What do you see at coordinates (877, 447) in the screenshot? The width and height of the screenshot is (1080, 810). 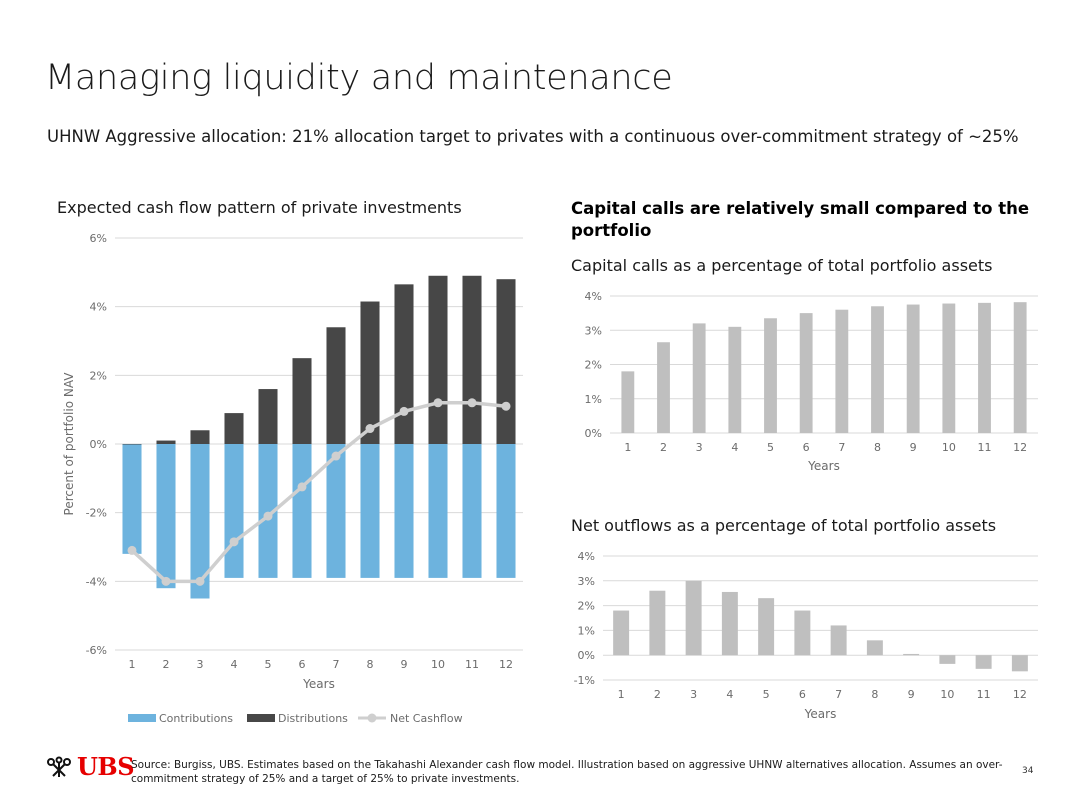 I see `capital_calls-x-tick-label: 8` at bounding box center [877, 447].